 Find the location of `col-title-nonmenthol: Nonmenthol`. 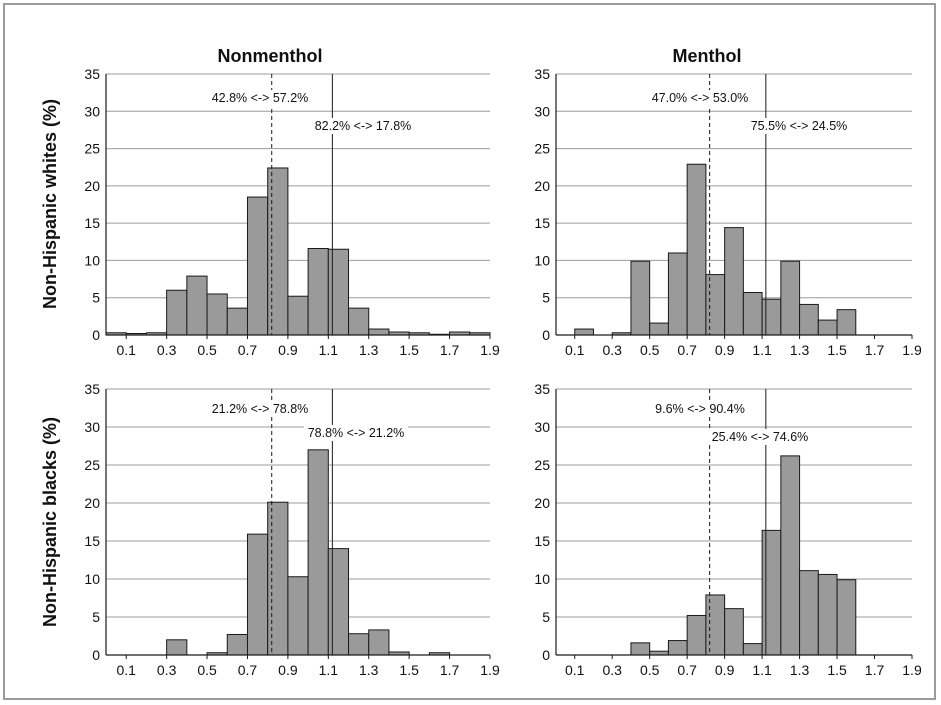

col-title-nonmenthol: Nonmenthol is located at coordinates (270, 56).